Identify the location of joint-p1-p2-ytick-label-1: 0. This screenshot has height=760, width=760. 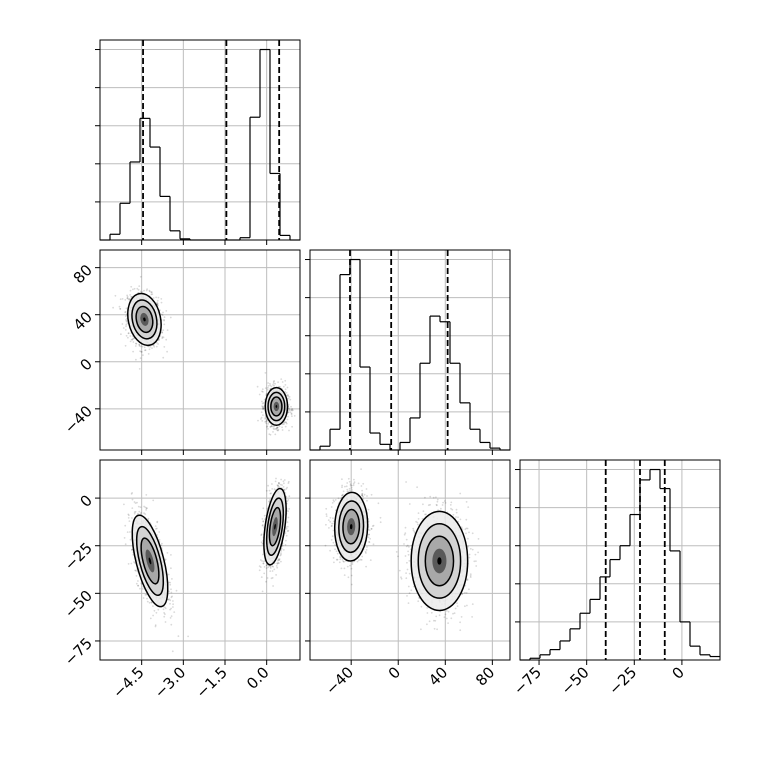
(86, 364).